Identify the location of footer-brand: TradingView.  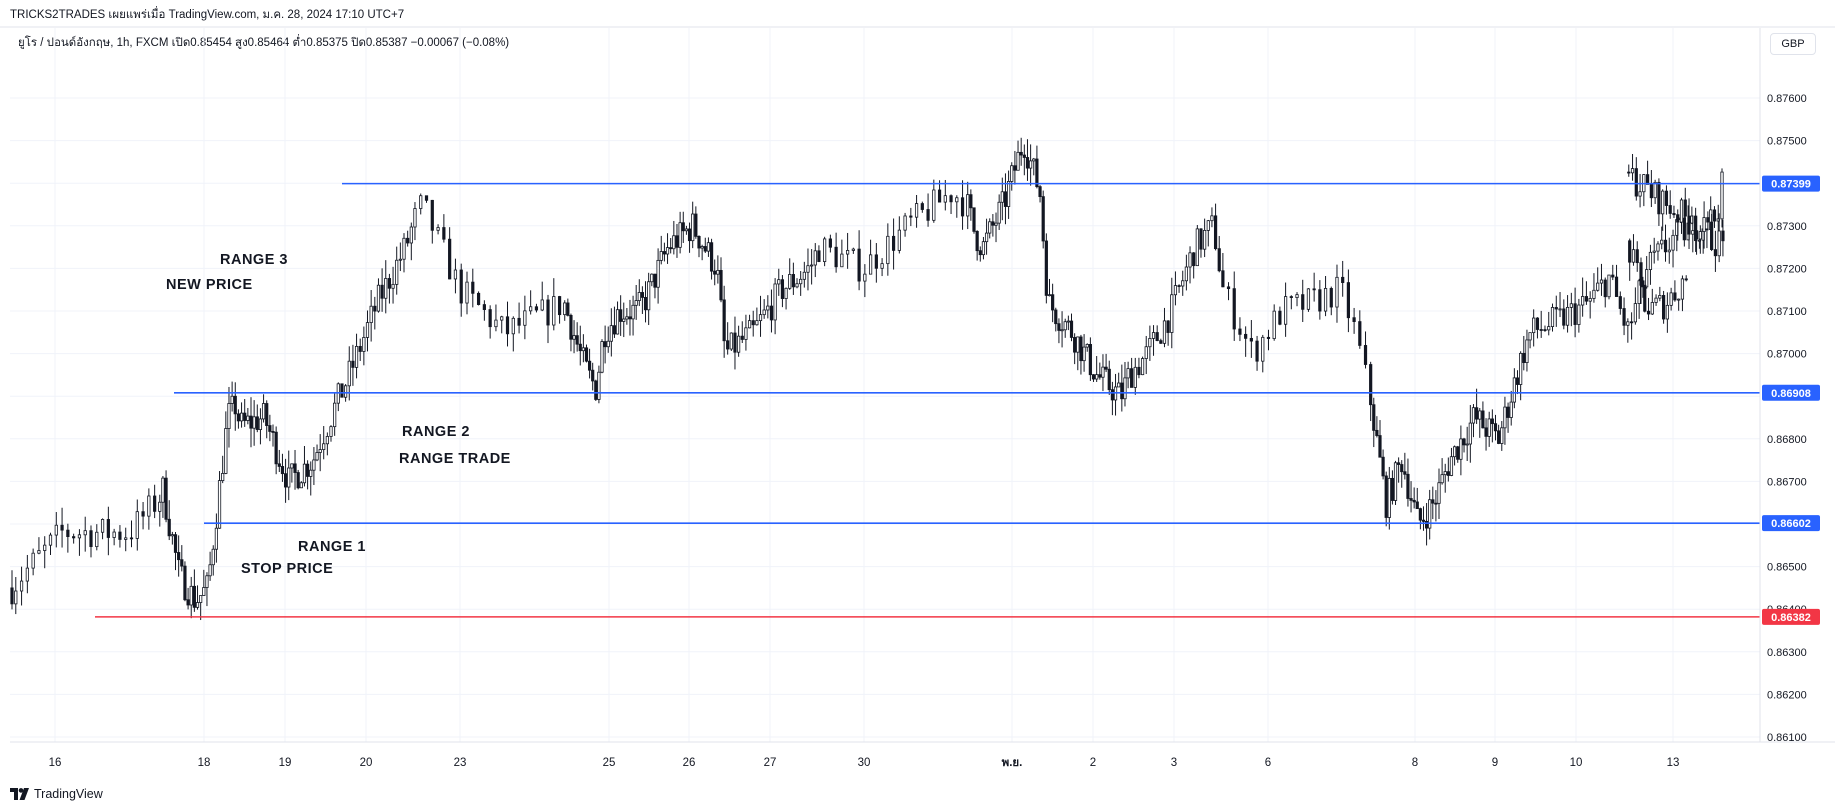
(56, 794).